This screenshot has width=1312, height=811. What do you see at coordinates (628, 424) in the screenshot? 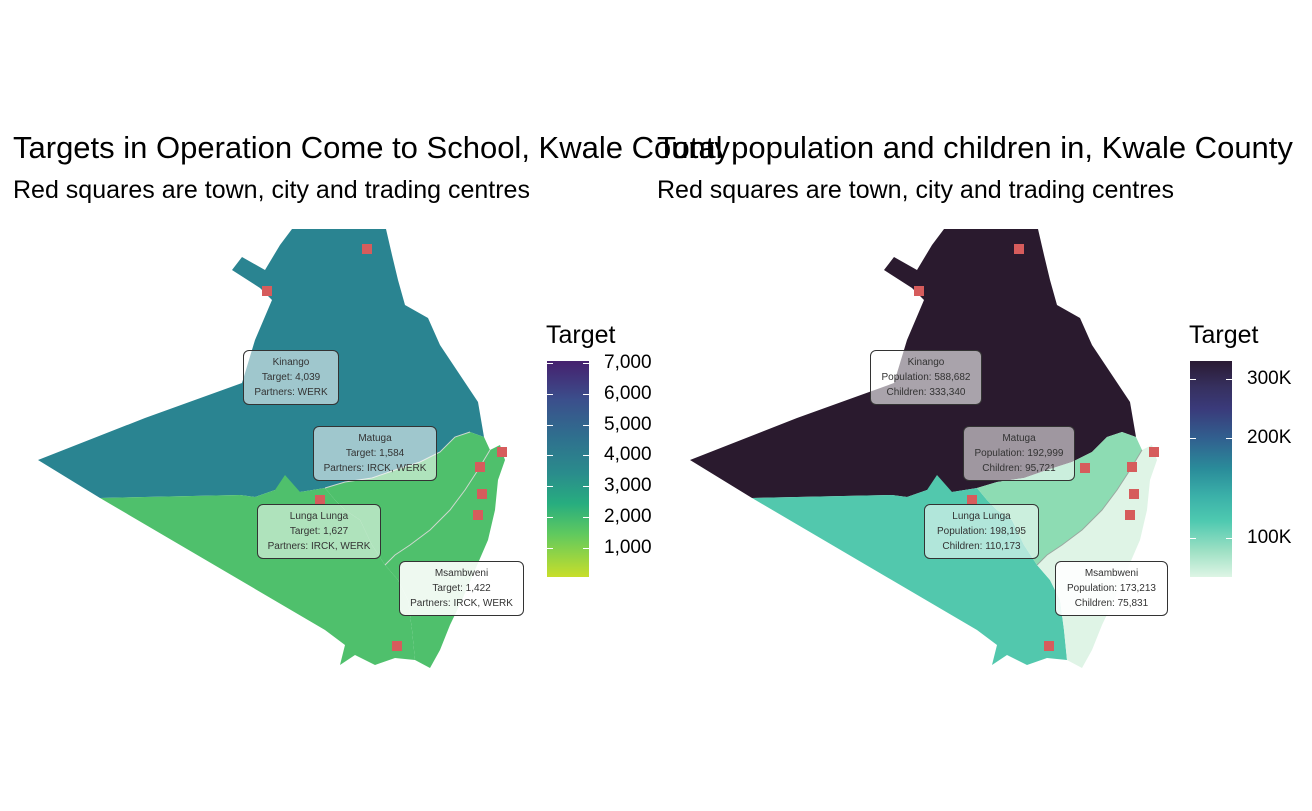
I see `legend-tick-label: 5,000` at bounding box center [628, 424].